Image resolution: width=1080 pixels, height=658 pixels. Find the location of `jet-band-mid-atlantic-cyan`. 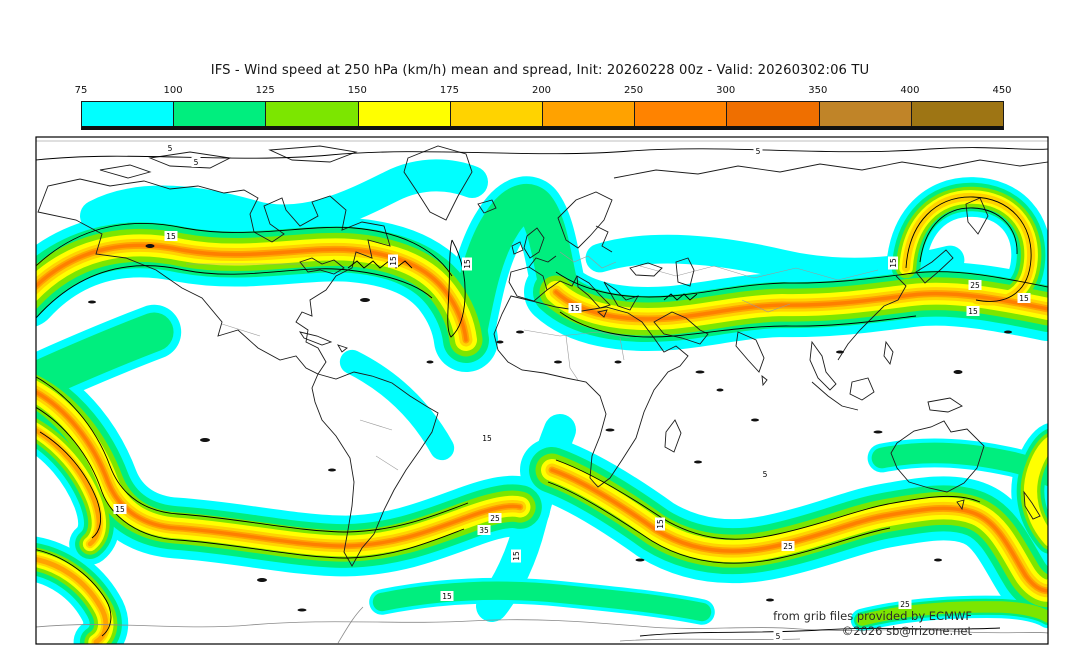

jet-band-mid-atlantic-cyan is located at coordinates (397, 405).